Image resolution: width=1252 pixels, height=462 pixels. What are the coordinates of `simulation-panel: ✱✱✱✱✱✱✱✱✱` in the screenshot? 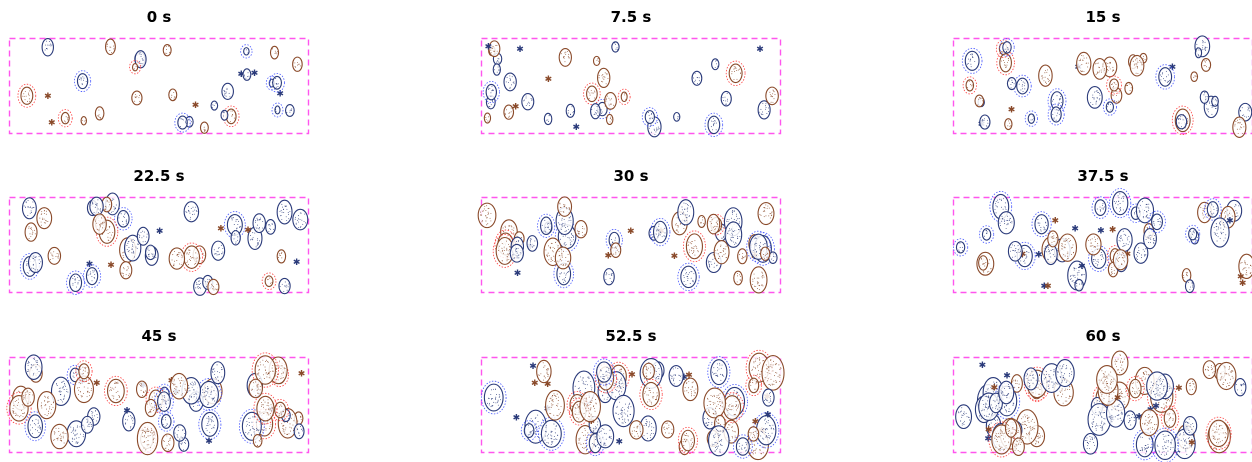 It's located at (158, 404).